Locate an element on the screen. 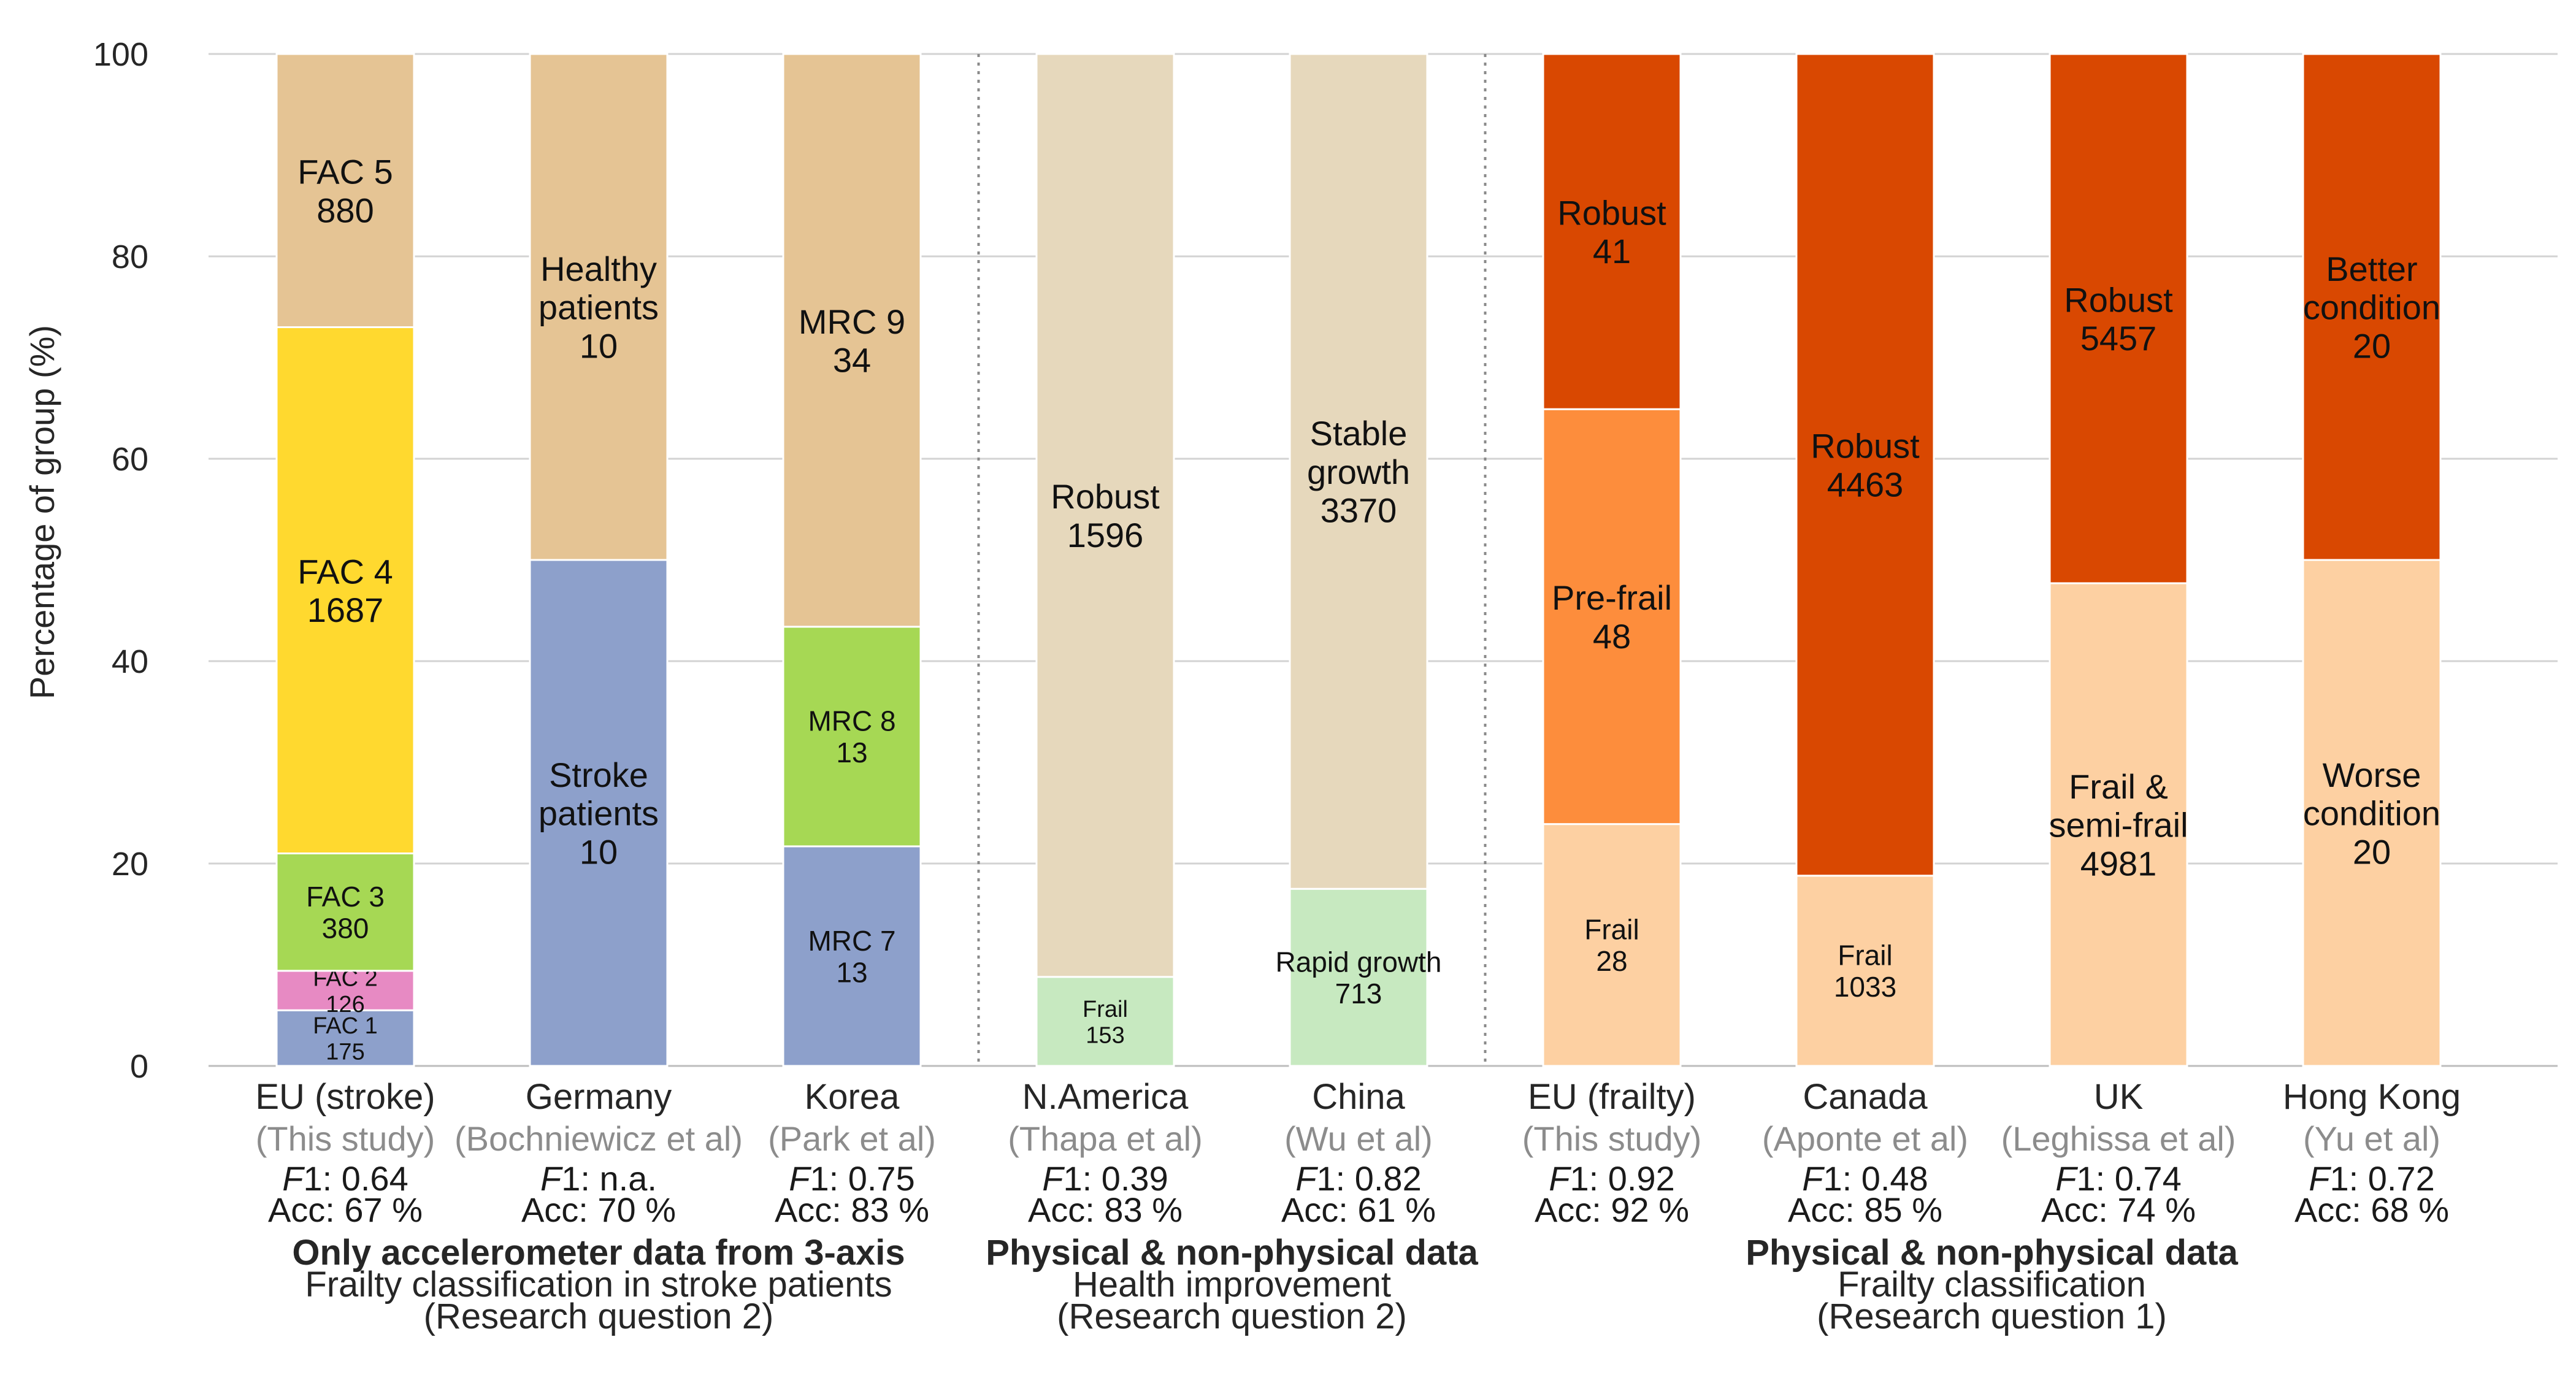 The width and height of the screenshot is (2576, 1383). f1-score: F1: 0.74 is located at coordinates (2118, 1178).